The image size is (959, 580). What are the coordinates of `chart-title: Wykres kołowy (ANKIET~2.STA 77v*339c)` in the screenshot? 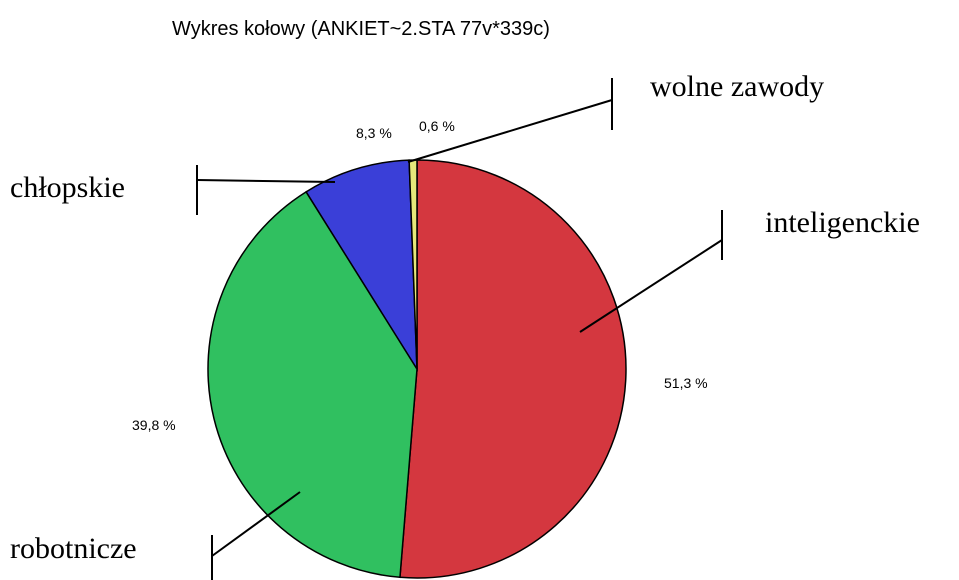 It's located at (361, 29).